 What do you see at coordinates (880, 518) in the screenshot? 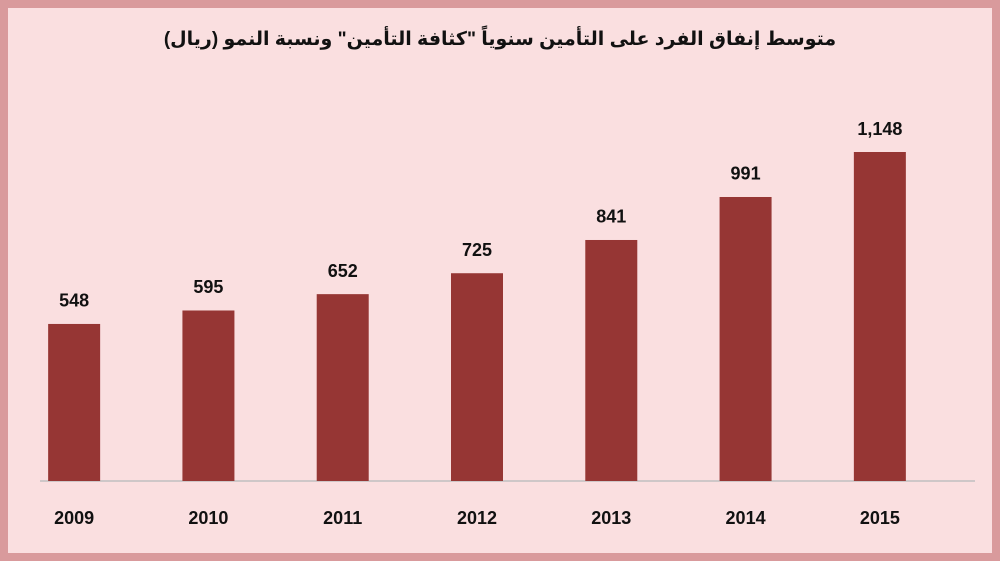
I see `x-tick-label: 2015` at bounding box center [880, 518].